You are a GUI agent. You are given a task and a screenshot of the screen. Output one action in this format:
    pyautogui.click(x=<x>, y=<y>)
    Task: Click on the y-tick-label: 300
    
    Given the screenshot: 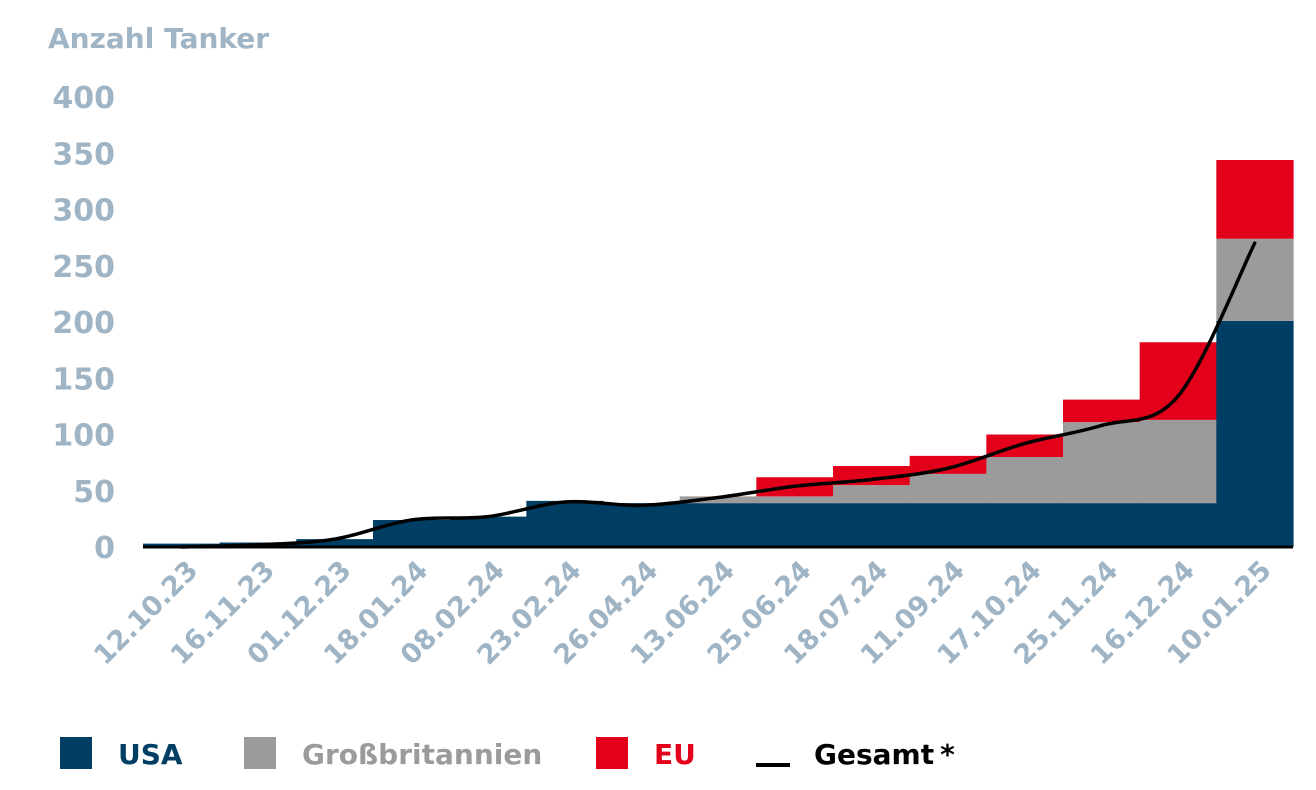 What is the action you would take?
    pyautogui.click(x=83, y=211)
    